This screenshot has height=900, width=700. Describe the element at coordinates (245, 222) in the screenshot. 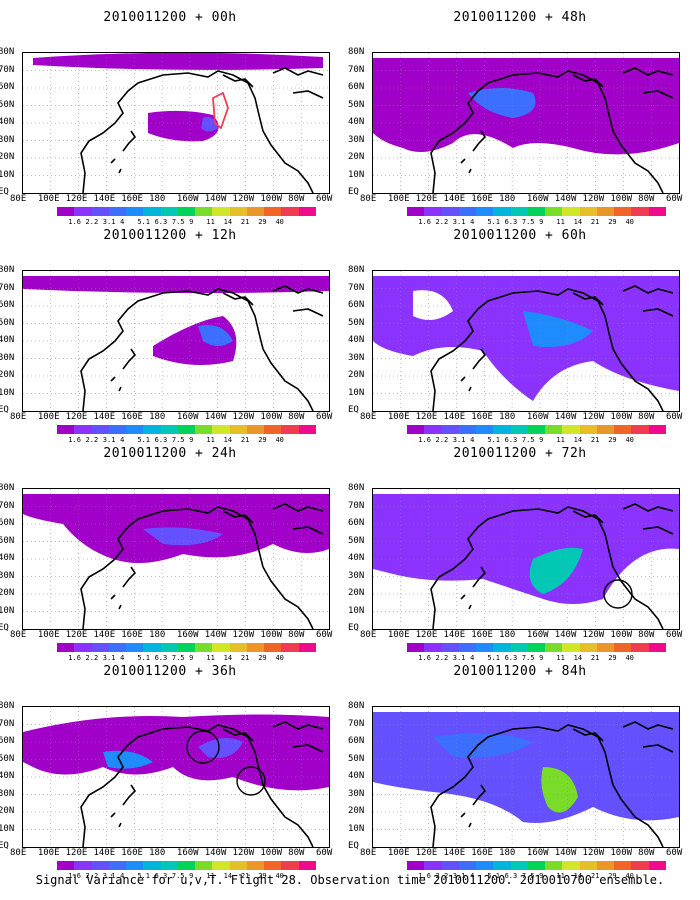

I see `colorbar-label: 21` at that location.